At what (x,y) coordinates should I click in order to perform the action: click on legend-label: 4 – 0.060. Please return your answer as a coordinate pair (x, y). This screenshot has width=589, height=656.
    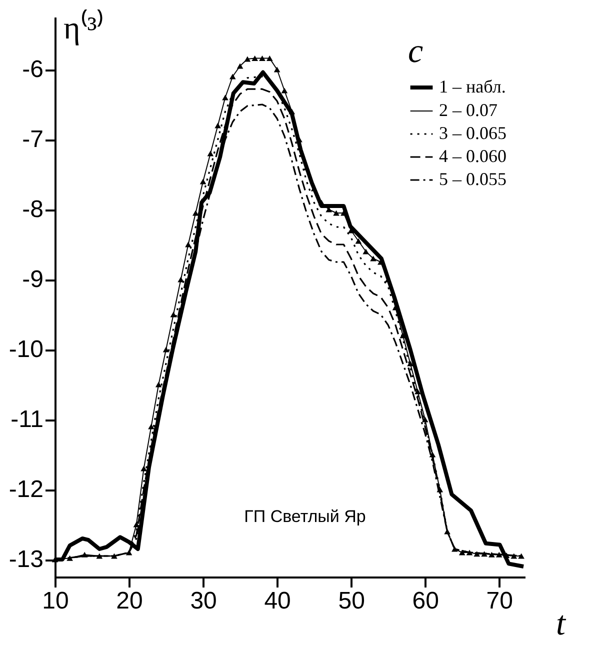
    Looking at the image, I should click on (472, 156).